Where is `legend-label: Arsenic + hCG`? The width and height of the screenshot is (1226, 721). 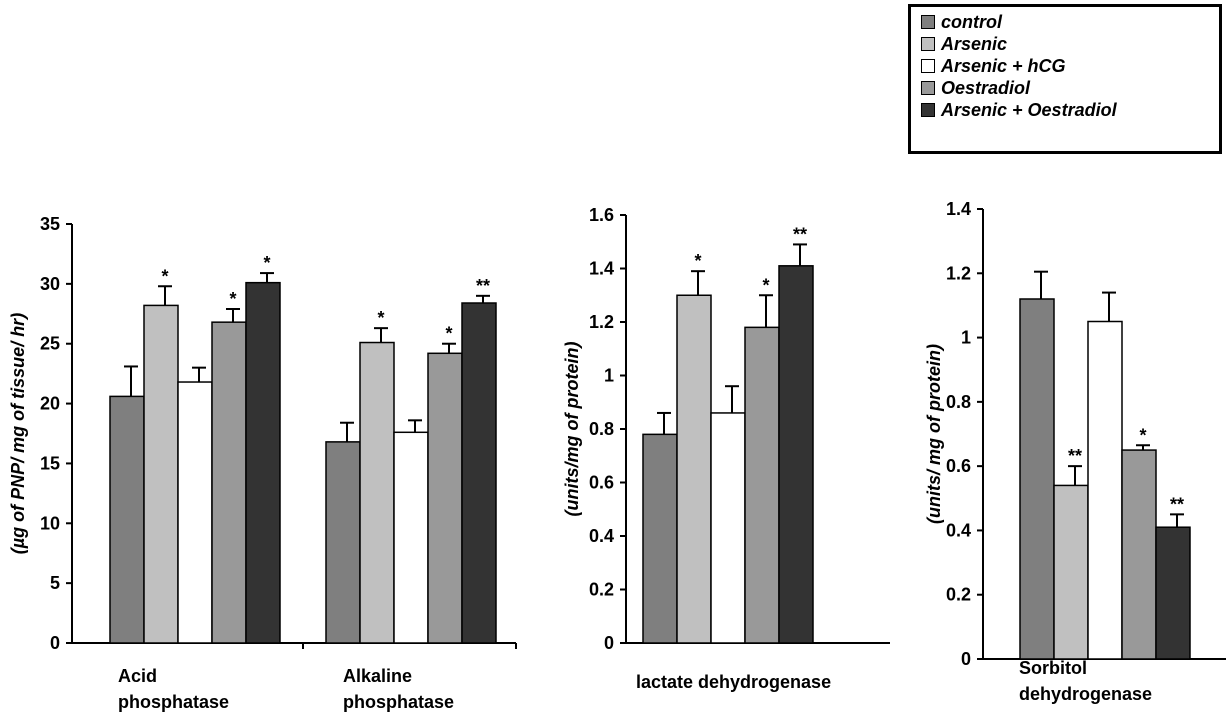 legend-label: Arsenic + hCG is located at coordinates (1003, 65).